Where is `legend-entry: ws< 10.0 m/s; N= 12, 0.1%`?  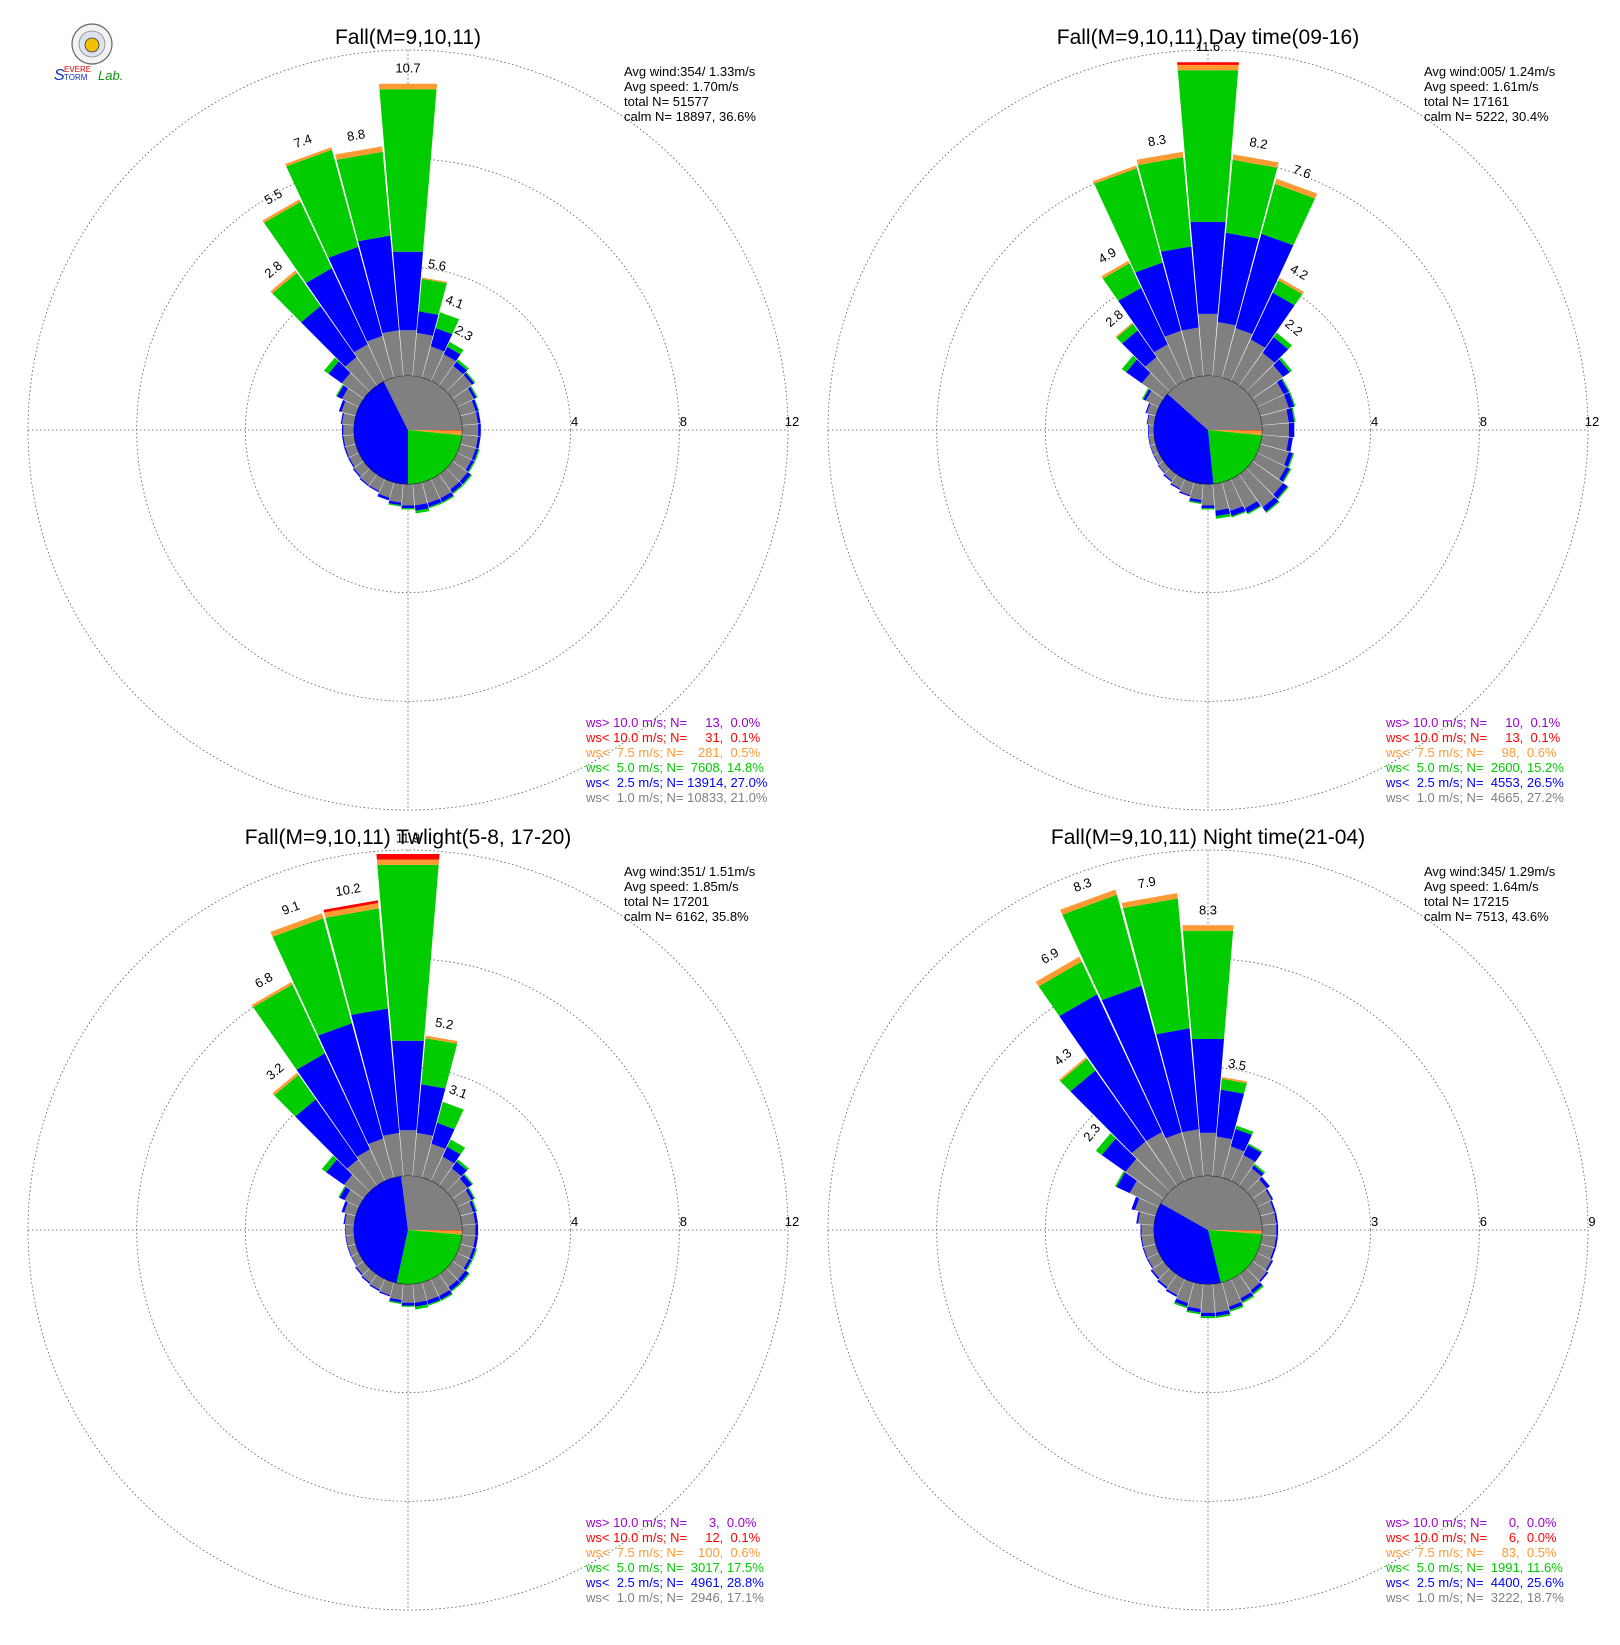
legend-entry: ws< 10.0 m/s; N= 12, 0.1% is located at coordinates (673, 1537).